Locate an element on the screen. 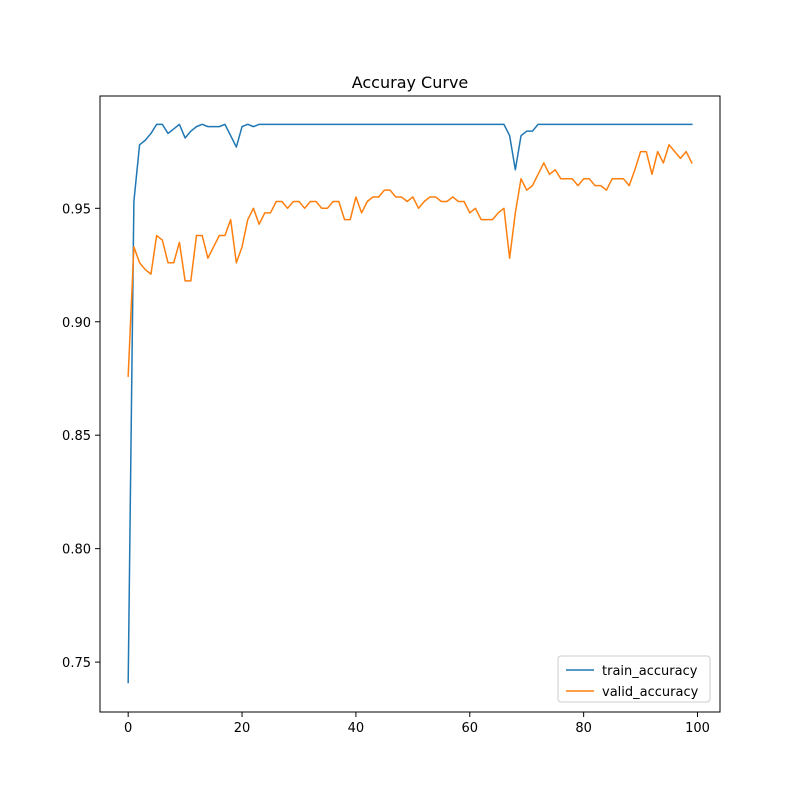 Image resolution: width=800 pixels, height=805 pixels. x-tick-label: 0 is located at coordinates (128, 728).